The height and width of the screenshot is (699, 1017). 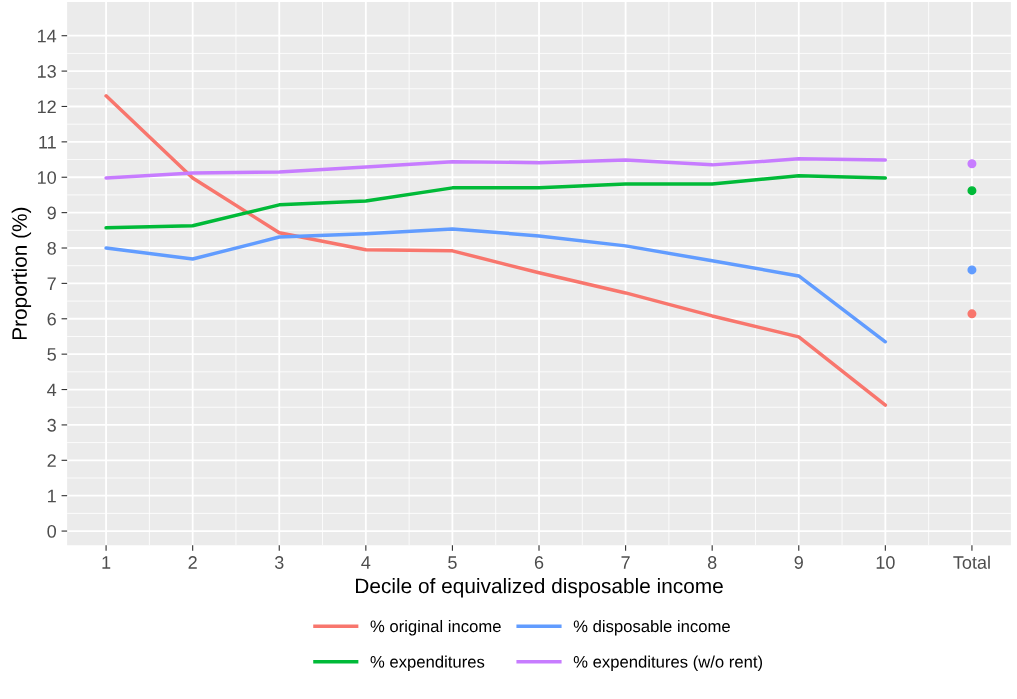 What do you see at coordinates (971, 562) in the screenshot?
I see `x-tick-label: Total` at bounding box center [971, 562].